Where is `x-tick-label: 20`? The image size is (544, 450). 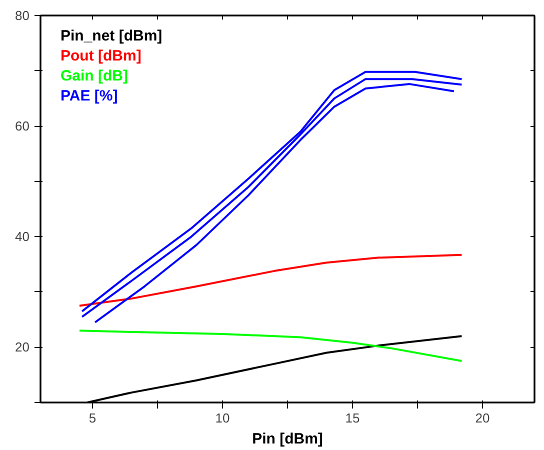 x-tick-label: 20 is located at coordinates (482, 418).